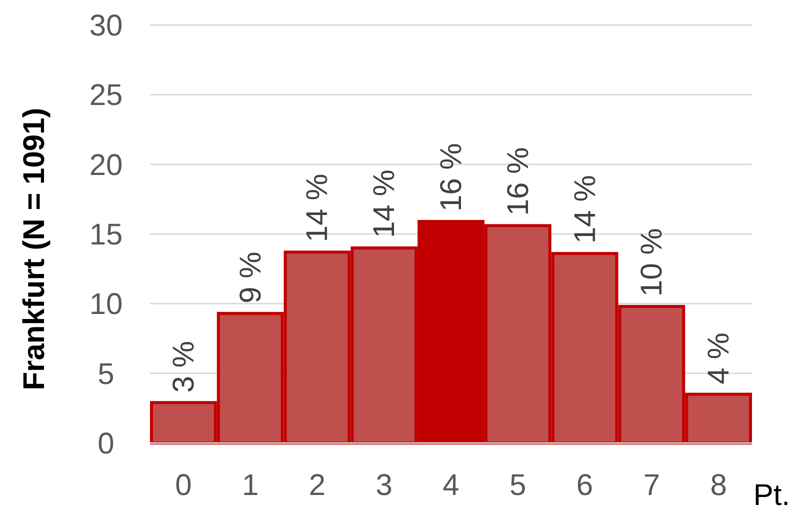 This screenshot has height=517, width=796. I want to click on data-label: 9 %, so click(251, 278).